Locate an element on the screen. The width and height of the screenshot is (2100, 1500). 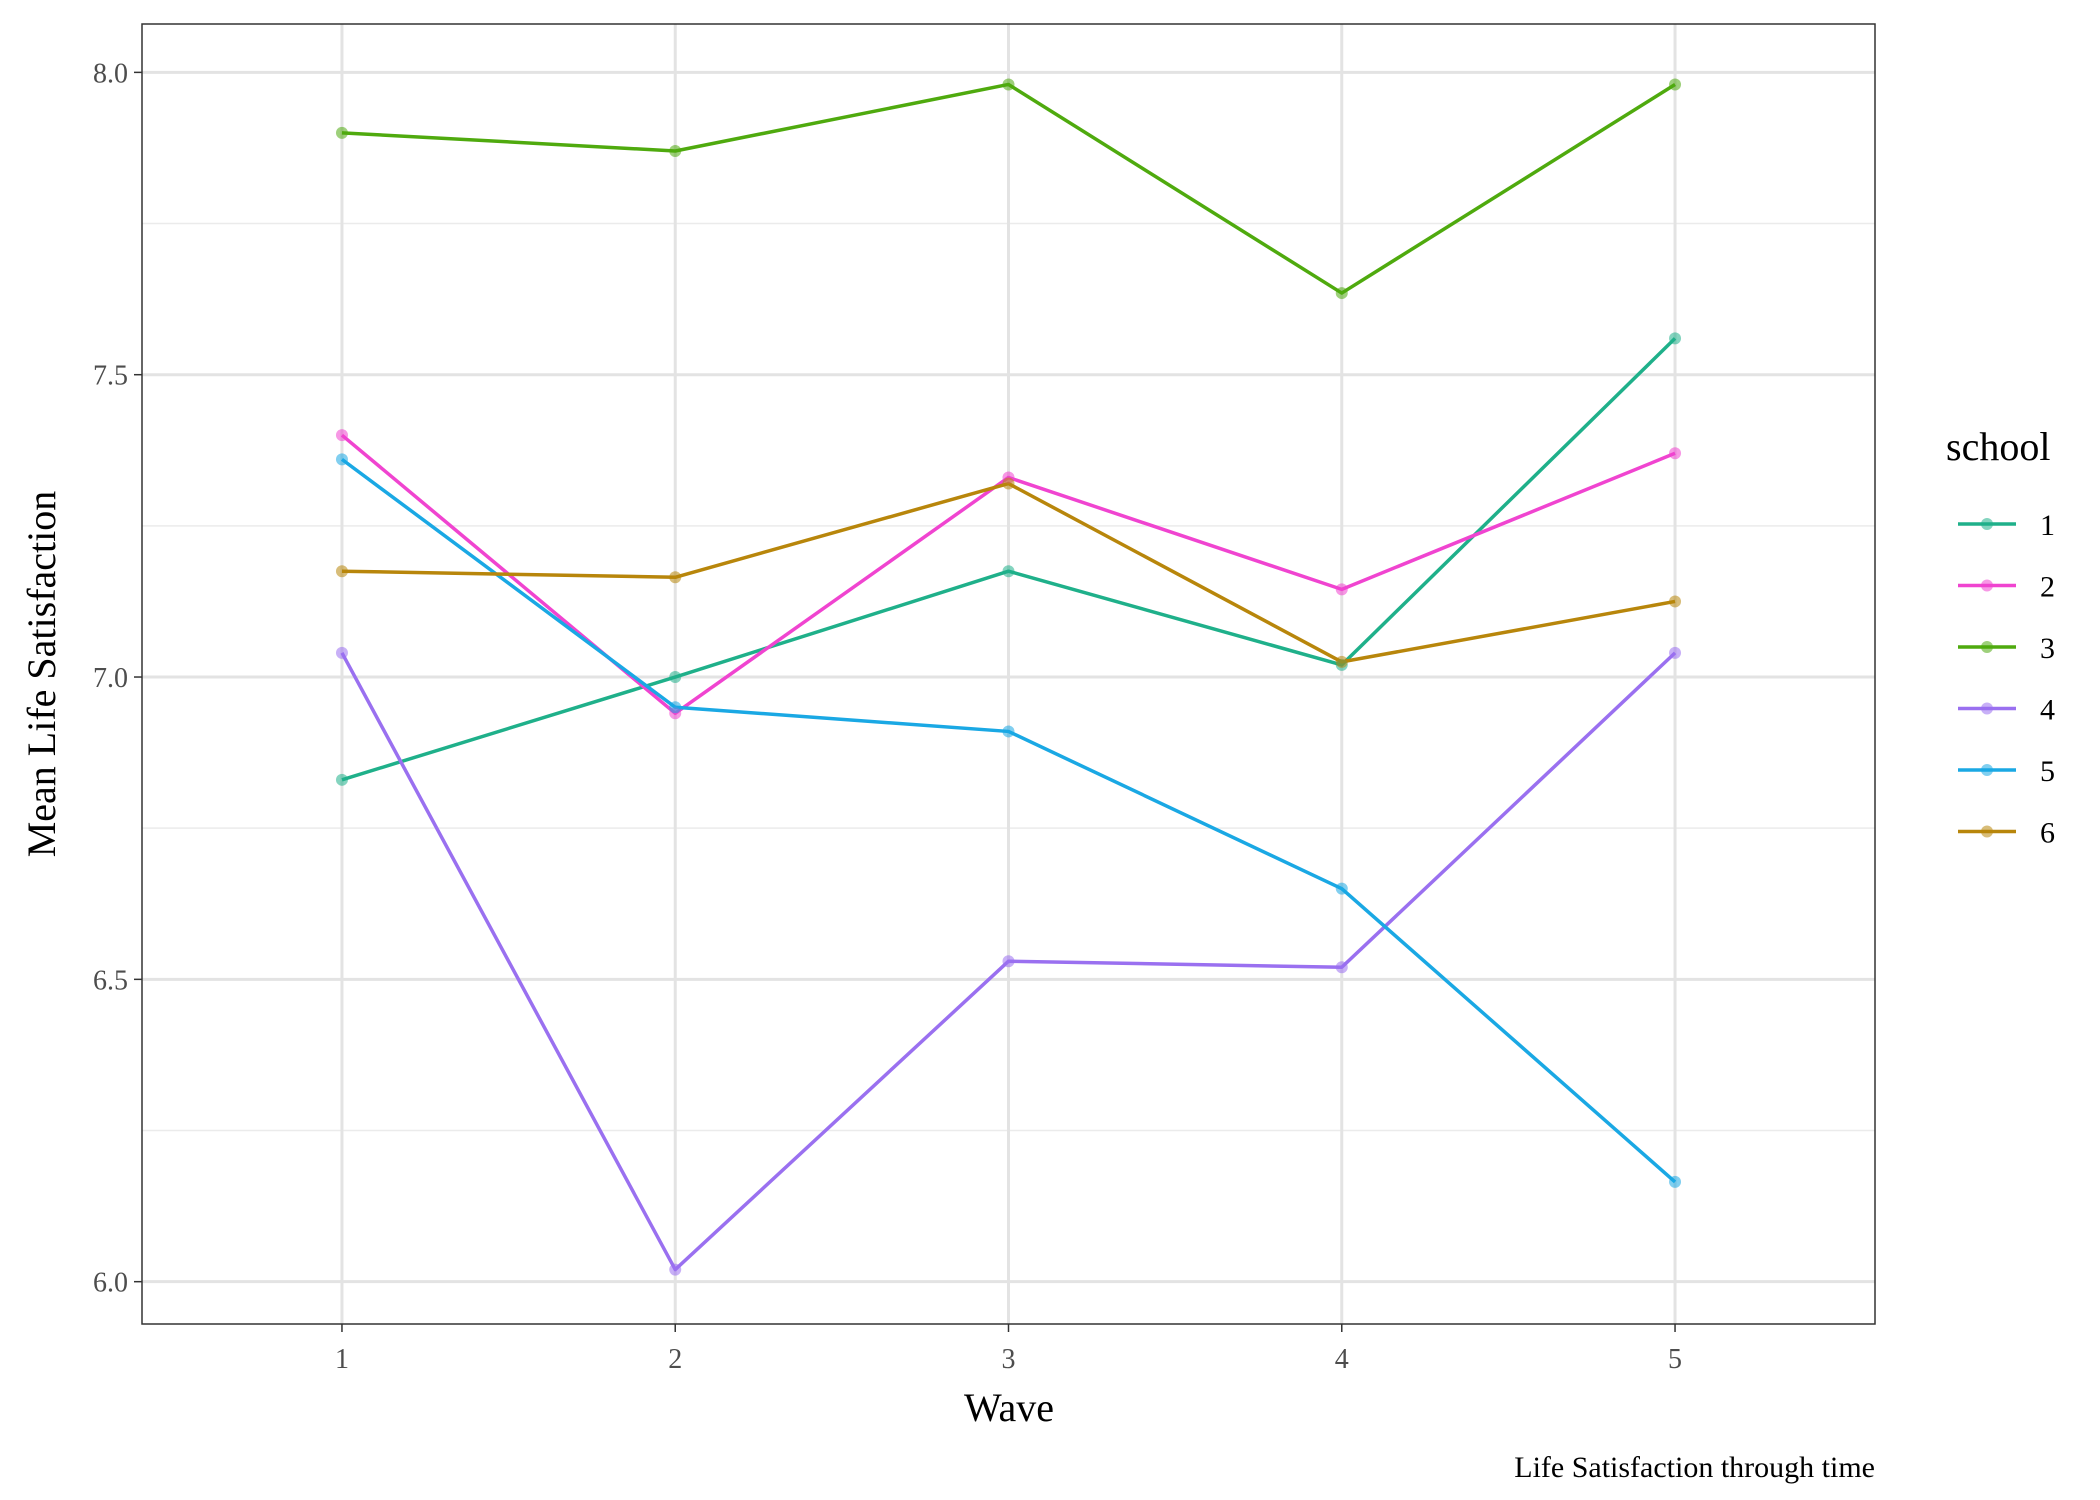
chart-caption: Life Satisfaction through time is located at coordinates (1694, 1467).